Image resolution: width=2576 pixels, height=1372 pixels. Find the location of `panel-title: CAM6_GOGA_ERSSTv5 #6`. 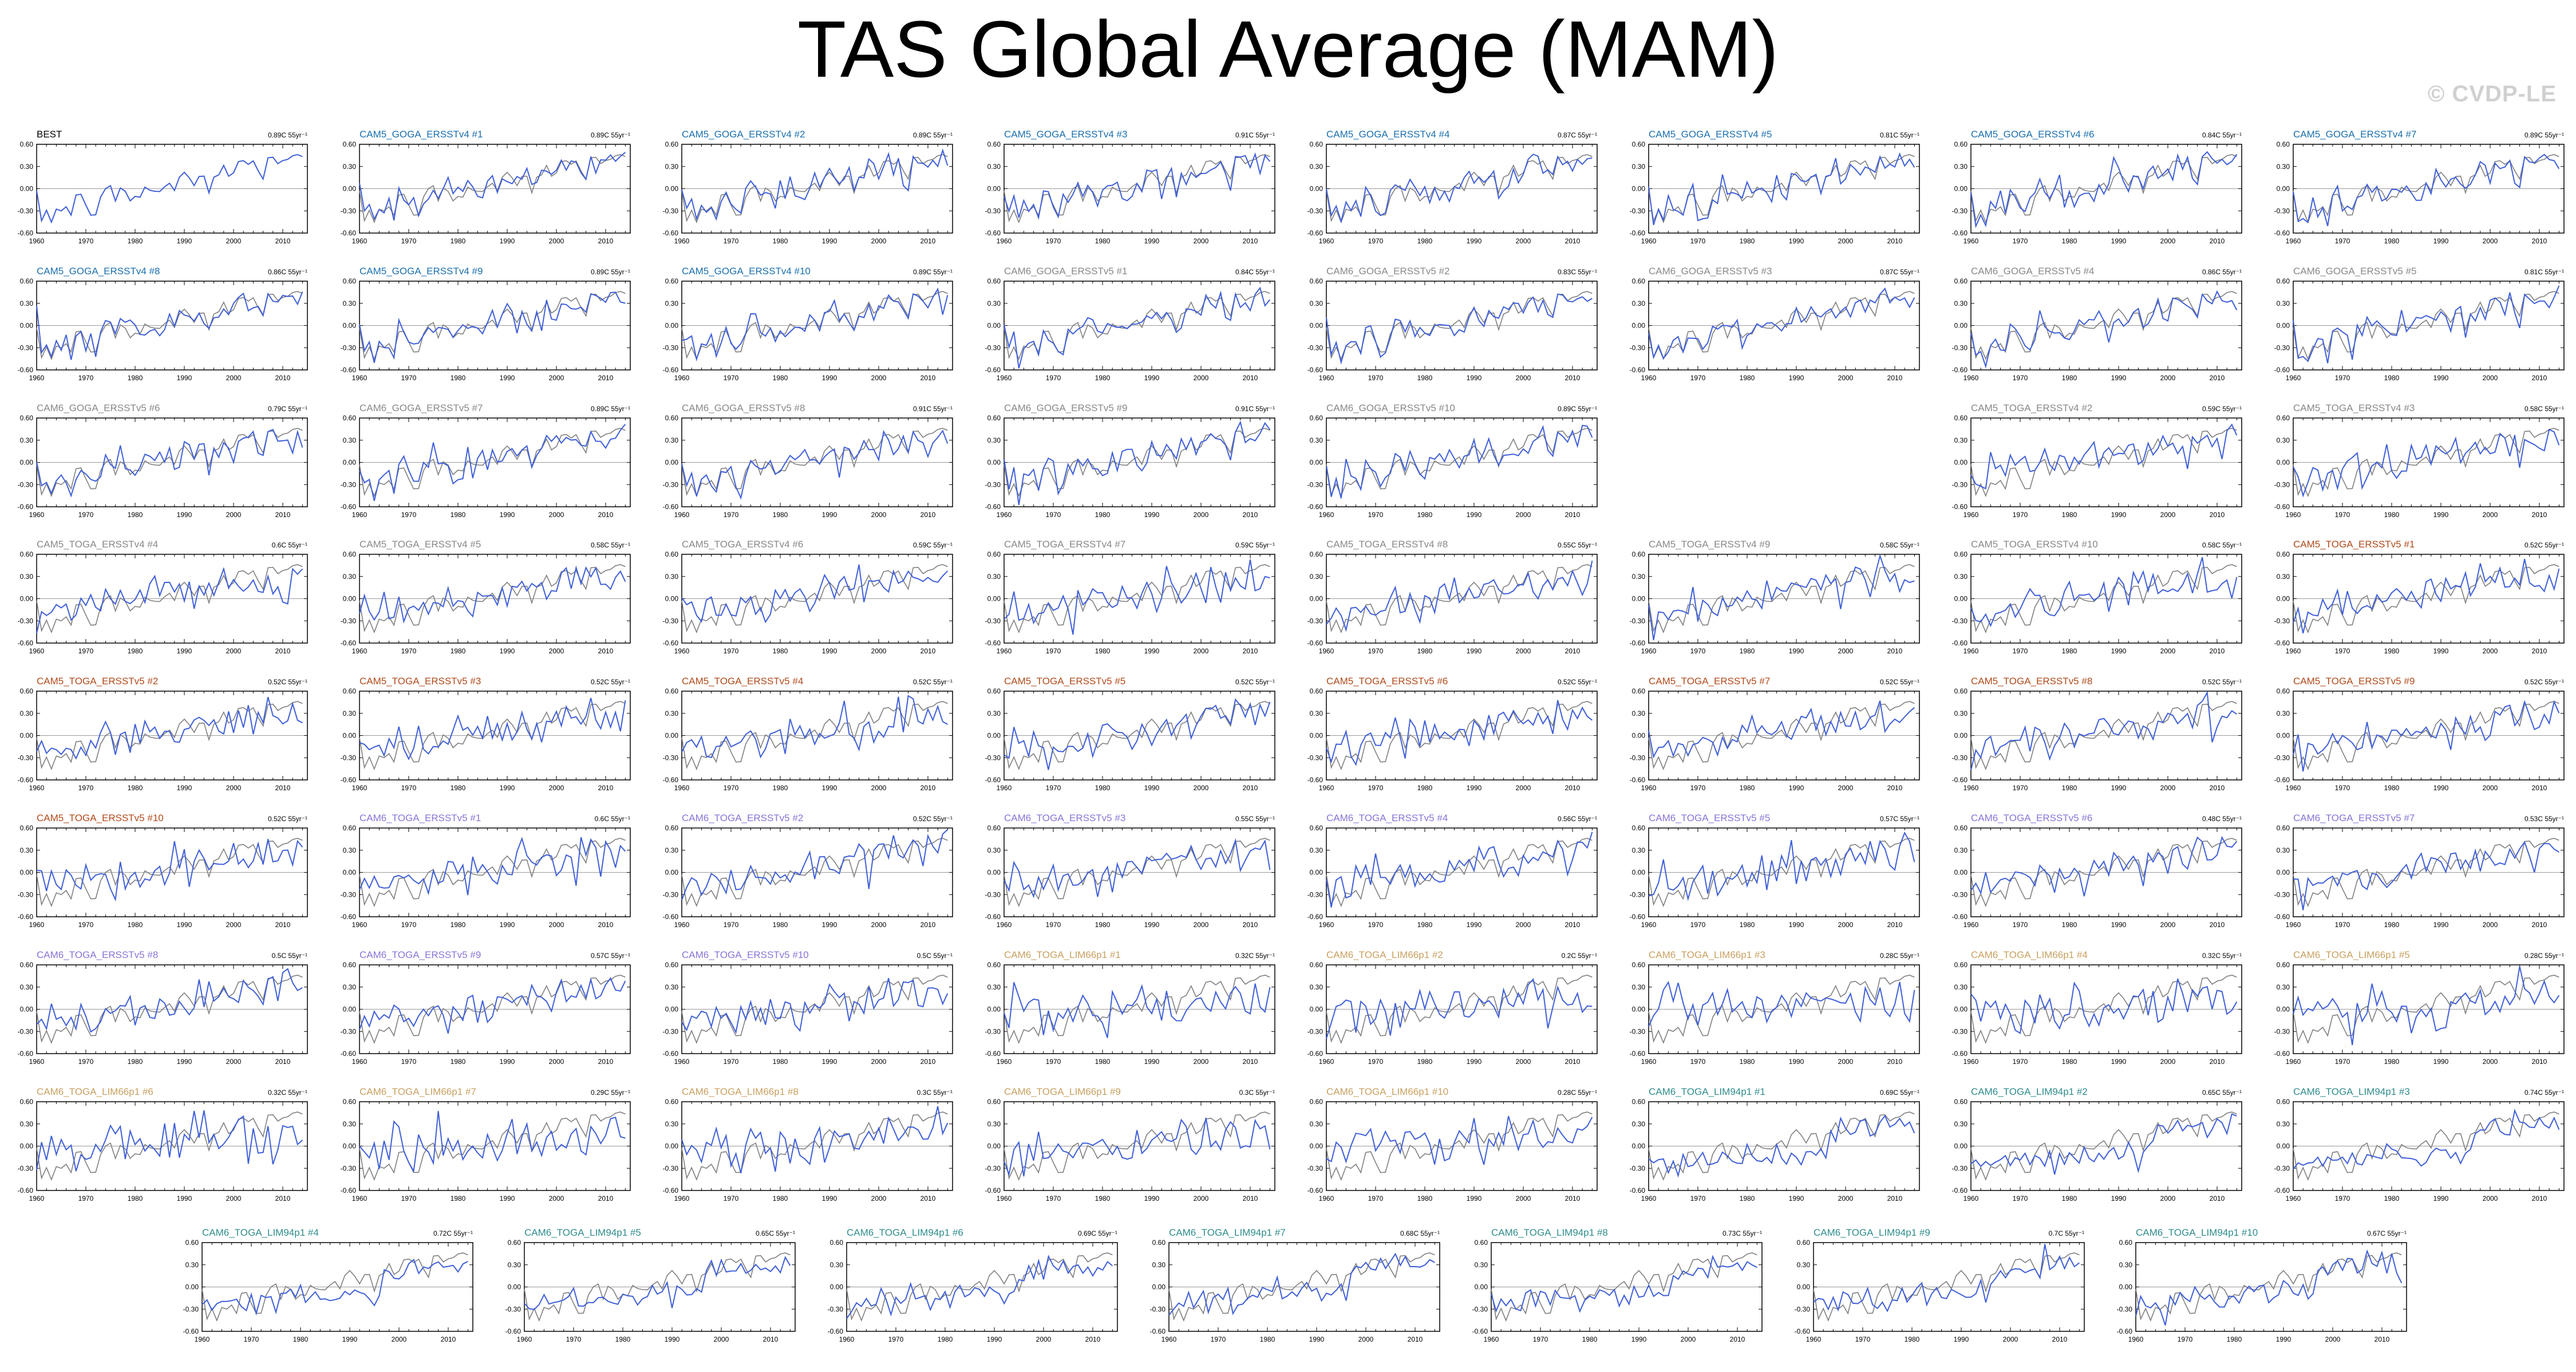

panel-title: CAM6_GOGA_ERSSTv5 #6 is located at coordinates (98, 408).